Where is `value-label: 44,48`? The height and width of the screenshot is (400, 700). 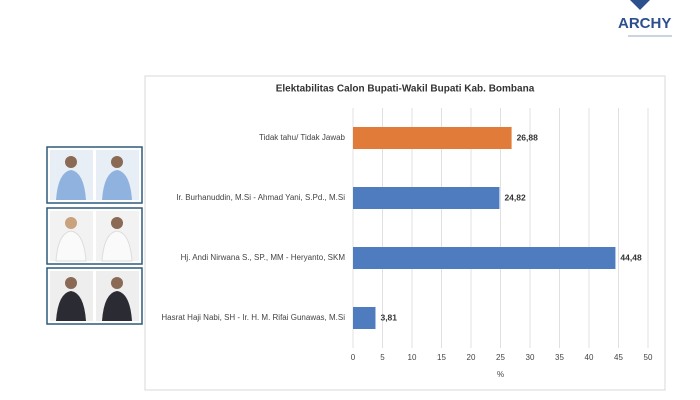
value-label: 44,48 is located at coordinates (631, 257).